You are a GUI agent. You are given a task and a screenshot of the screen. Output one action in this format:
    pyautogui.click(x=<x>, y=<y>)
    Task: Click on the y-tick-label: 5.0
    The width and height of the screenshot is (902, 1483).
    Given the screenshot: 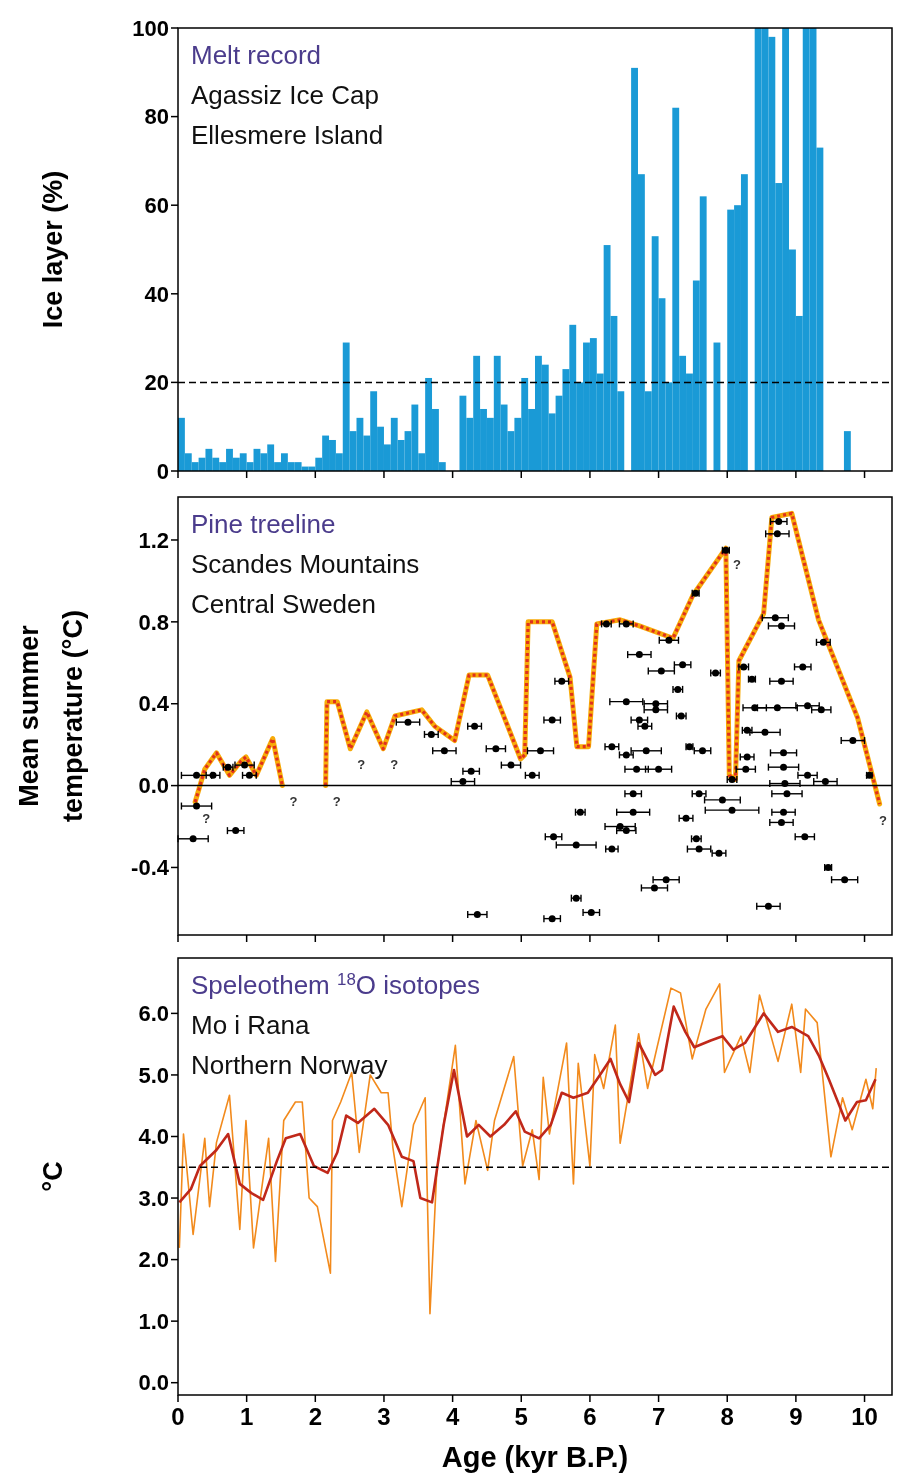 What is the action you would take?
    pyautogui.click(x=153, y=1075)
    